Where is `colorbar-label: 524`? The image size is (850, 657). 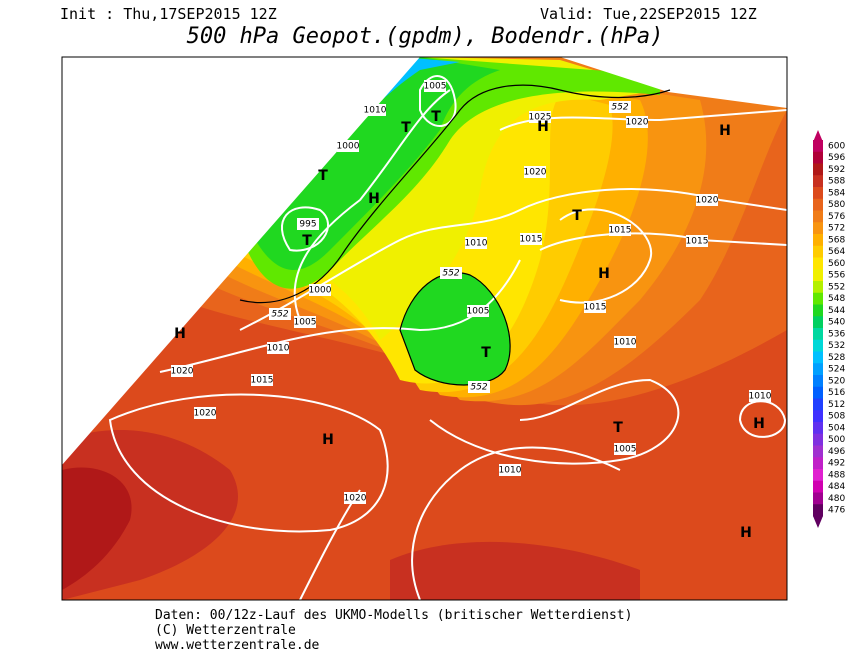 colorbar-label: 524 is located at coordinates (836, 370).